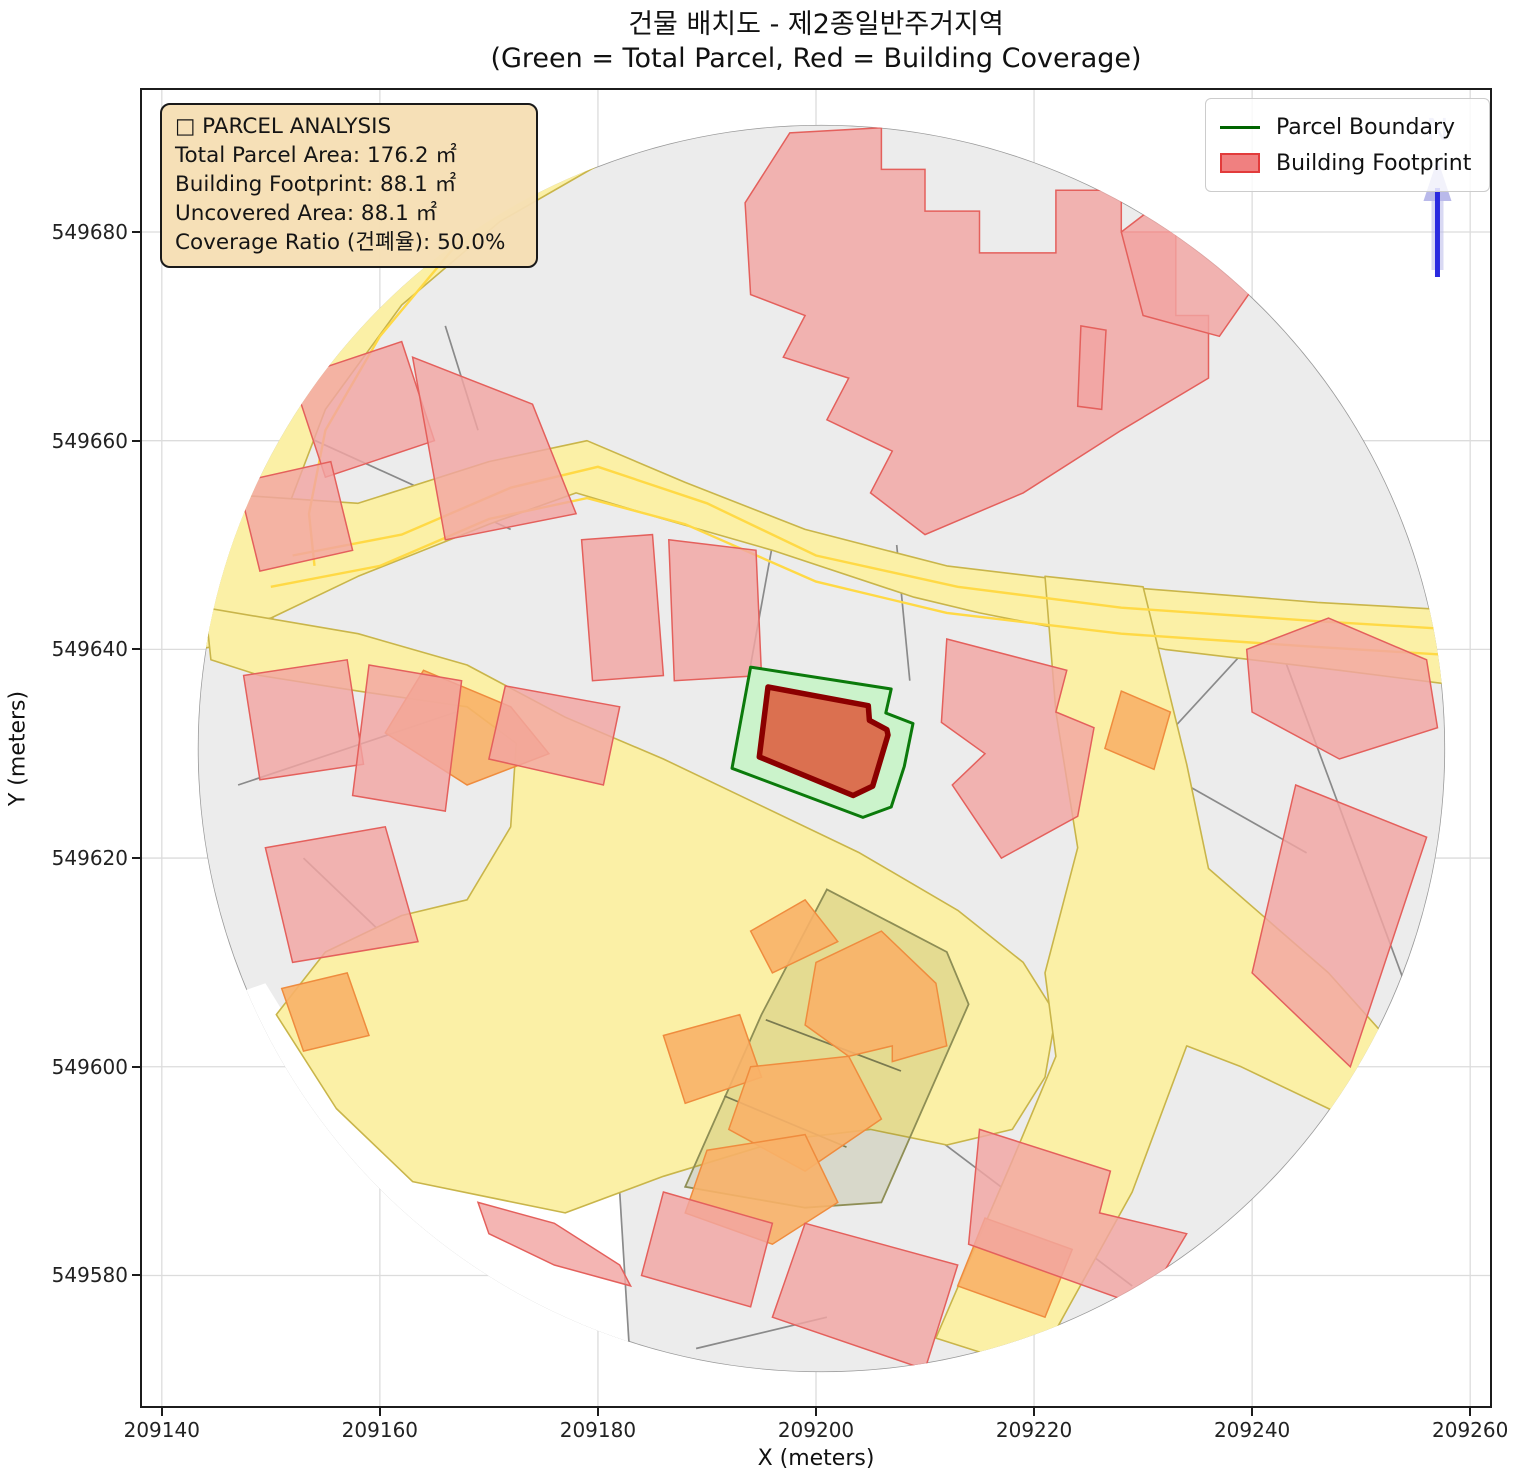 The height and width of the screenshot is (1483, 1515). I want to click on chart-title: 건물 배치도 - 제2종일반주거지역, so click(816, 24).